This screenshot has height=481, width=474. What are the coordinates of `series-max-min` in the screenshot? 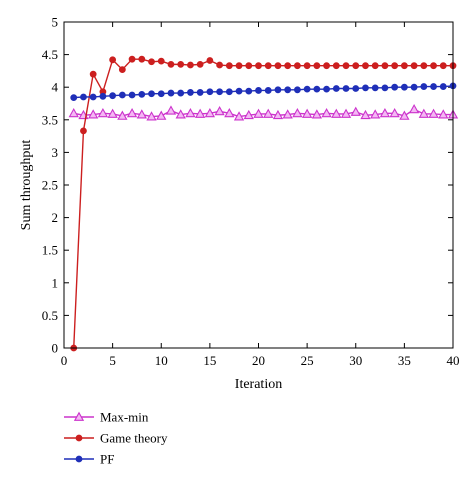 It's located at (263, 112).